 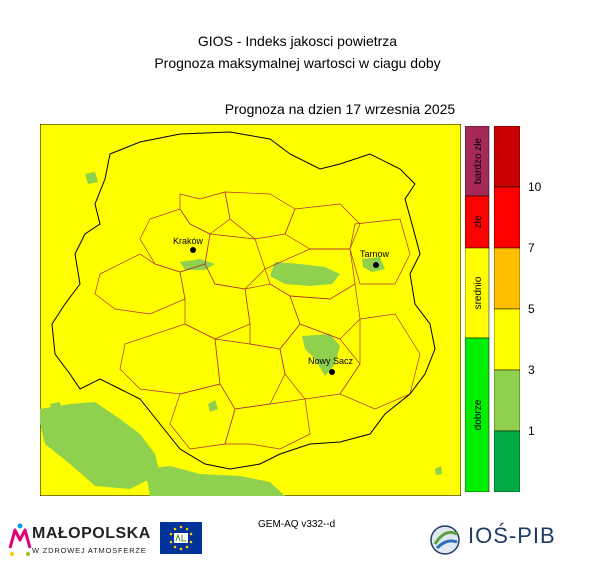 What do you see at coordinates (181, 538) in the screenshot?
I see `eu-life-flag-icon` at bounding box center [181, 538].